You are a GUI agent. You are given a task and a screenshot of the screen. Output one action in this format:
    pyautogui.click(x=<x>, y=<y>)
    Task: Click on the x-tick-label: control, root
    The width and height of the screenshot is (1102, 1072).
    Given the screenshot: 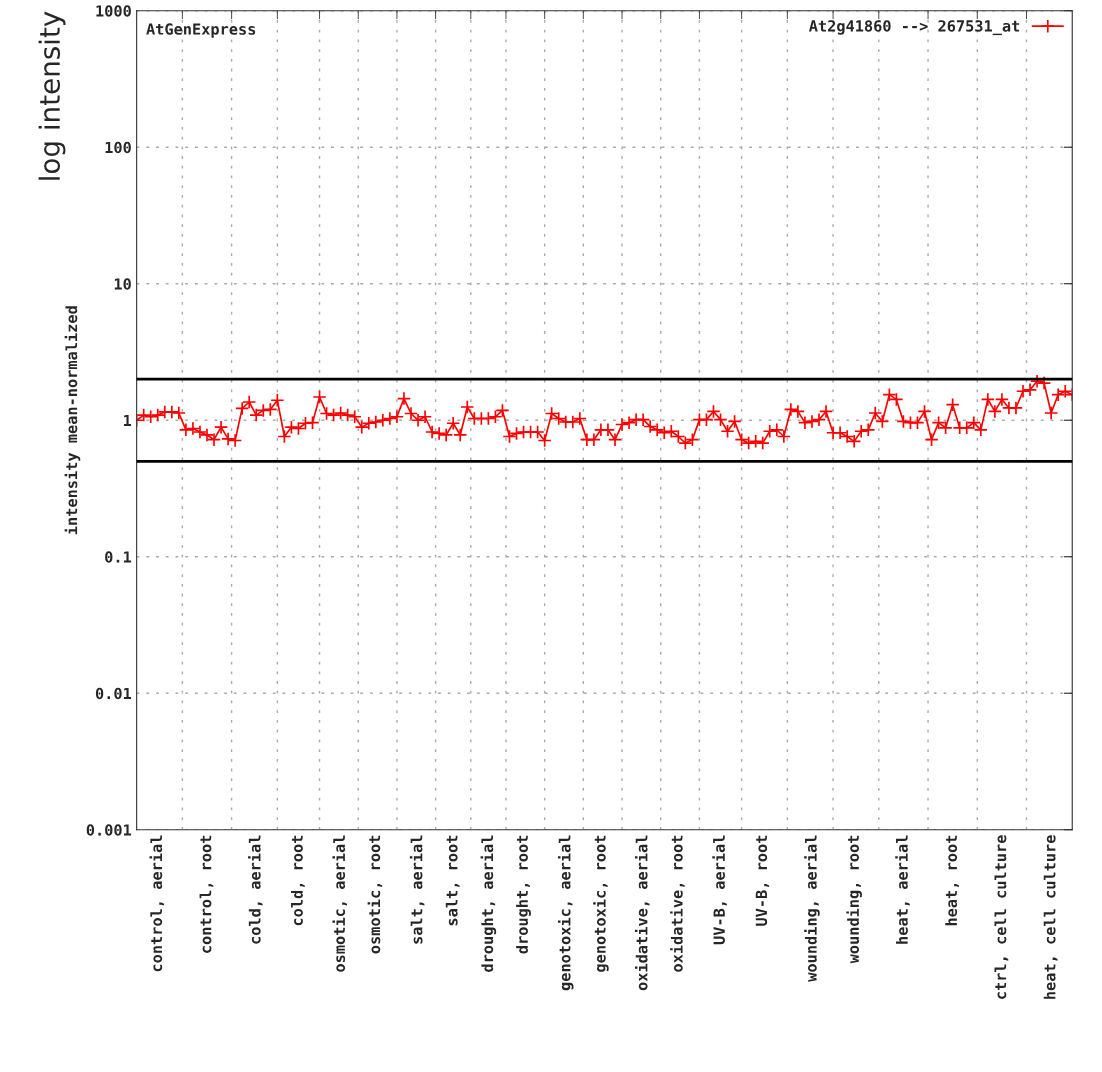 What is the action you would take?
    pyautogui.click(x=206, y=894)
    